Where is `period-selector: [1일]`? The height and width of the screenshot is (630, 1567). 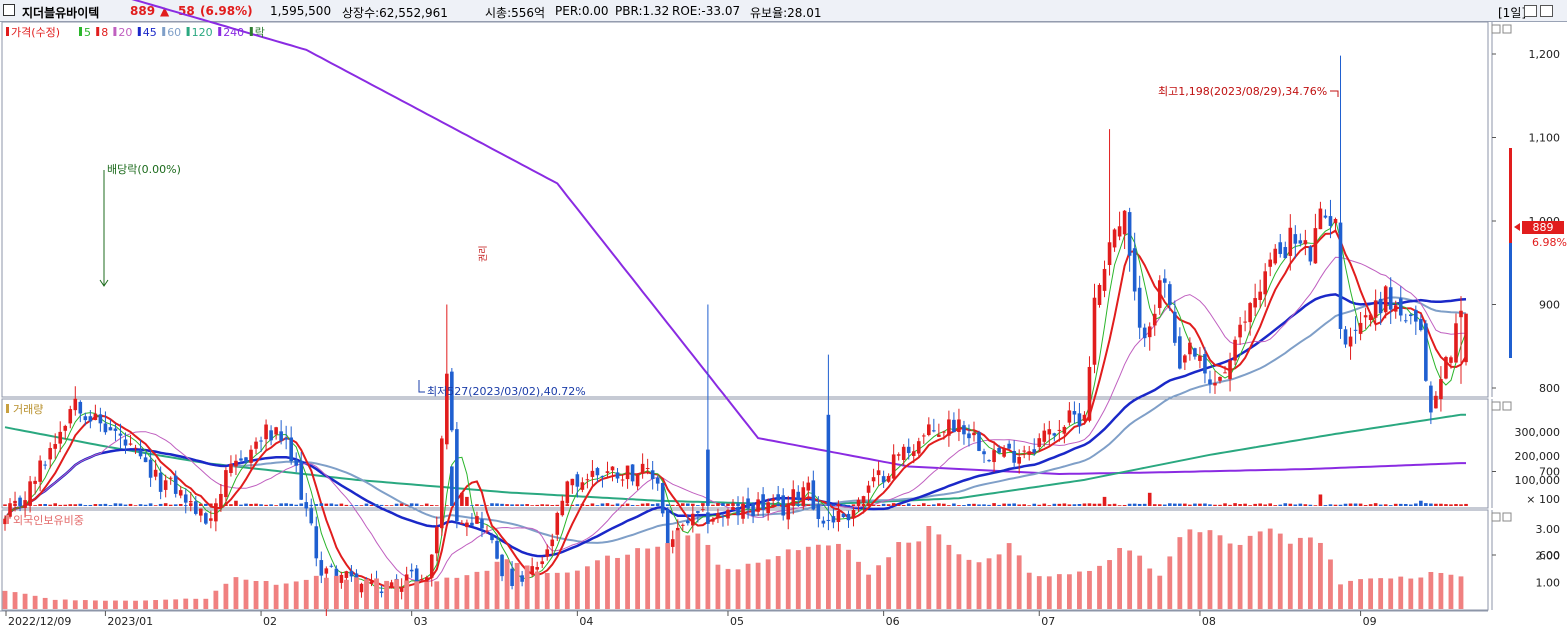 period-selector: [1일] is located at coordinates (1512, 13).